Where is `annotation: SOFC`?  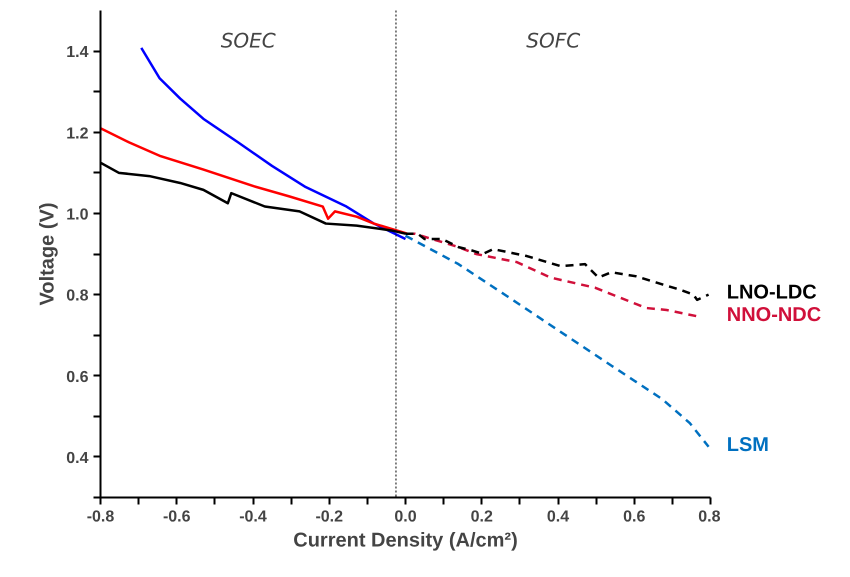 annotation: SOFC is located at coordinates (553, 40).